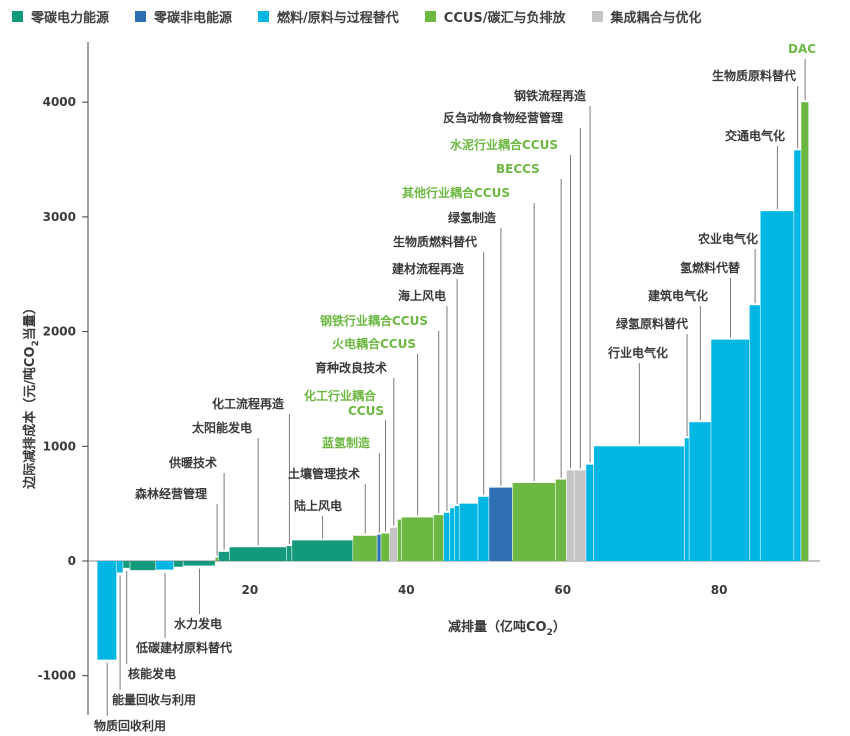  Describe the element at coordinates (250, 590) in the screenshot. I see `x-tick-label: 20` at that location.